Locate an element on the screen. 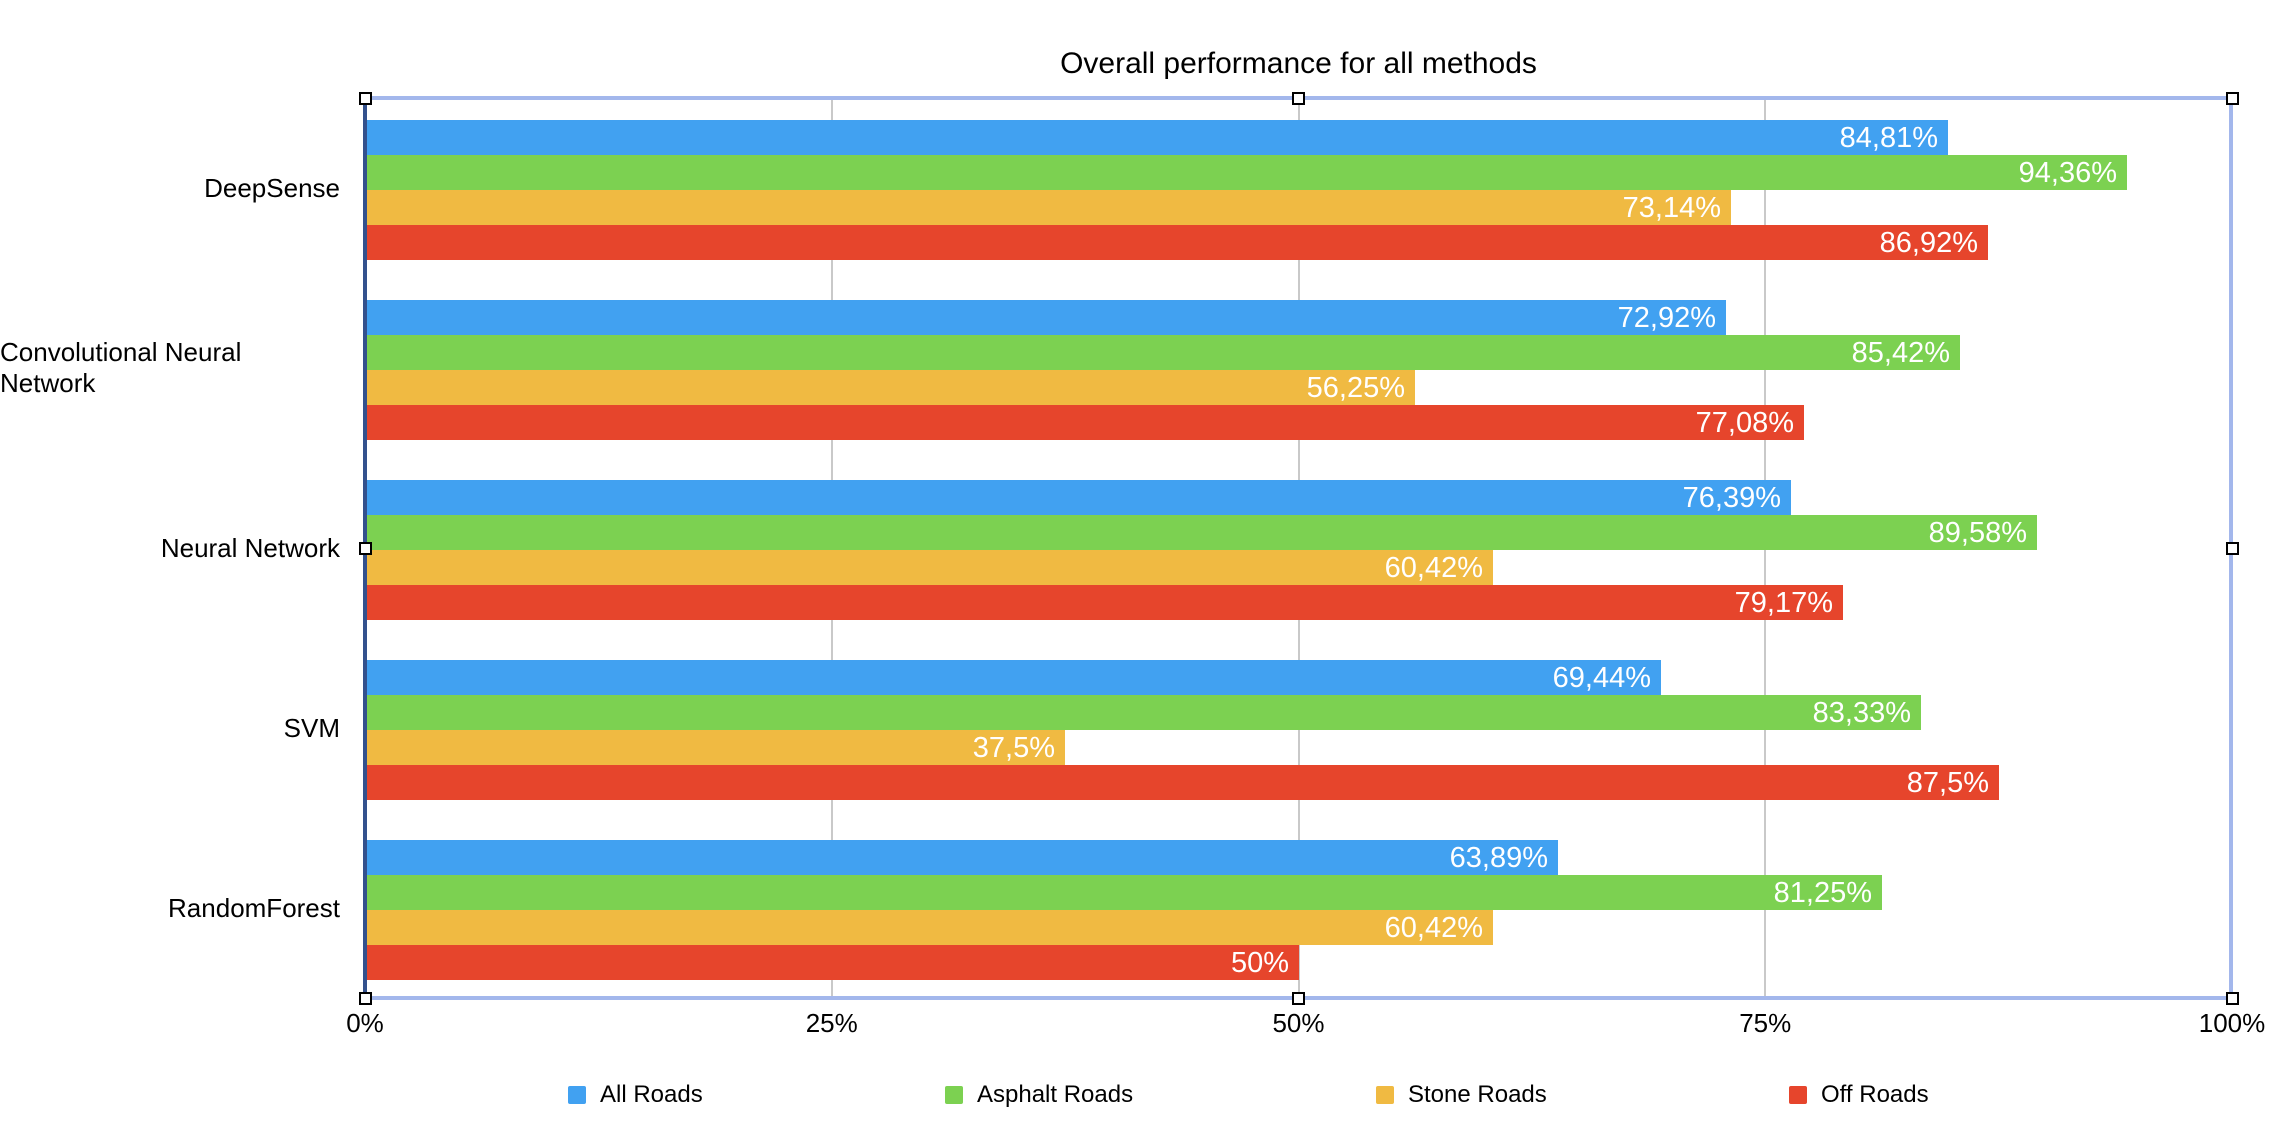  selection-handle-middle-right is located at coordinates (2232, 548).